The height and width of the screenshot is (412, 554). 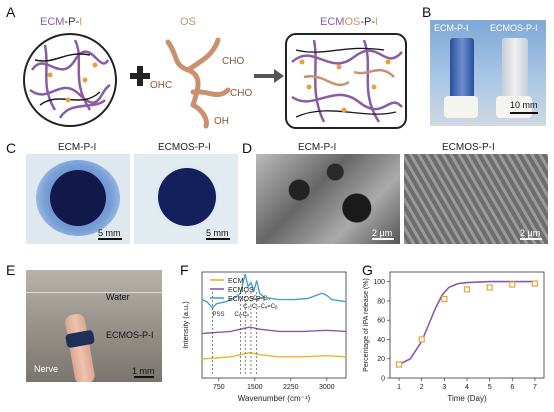 What do you see at coordinates (77, 147) in the screenshot?
I see `gel-label-left: ECM-P-I` at bounding box center [77, 147].